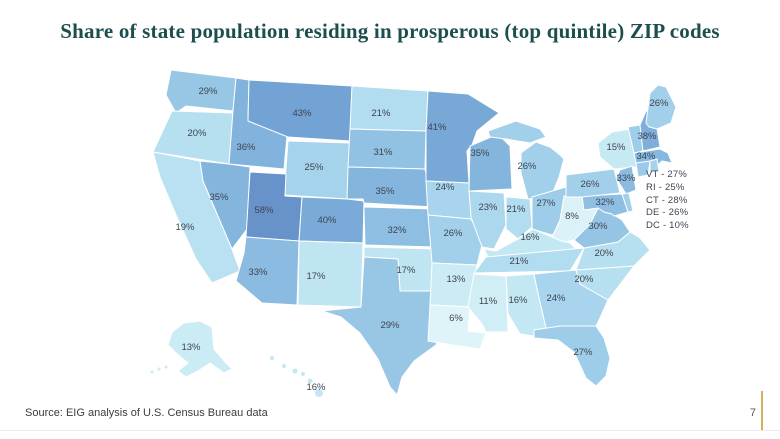  What do you see at coordinates (327, 220) in the screenshot?
I see `state-label-CO: 40%` at bounding box center [327, 220].